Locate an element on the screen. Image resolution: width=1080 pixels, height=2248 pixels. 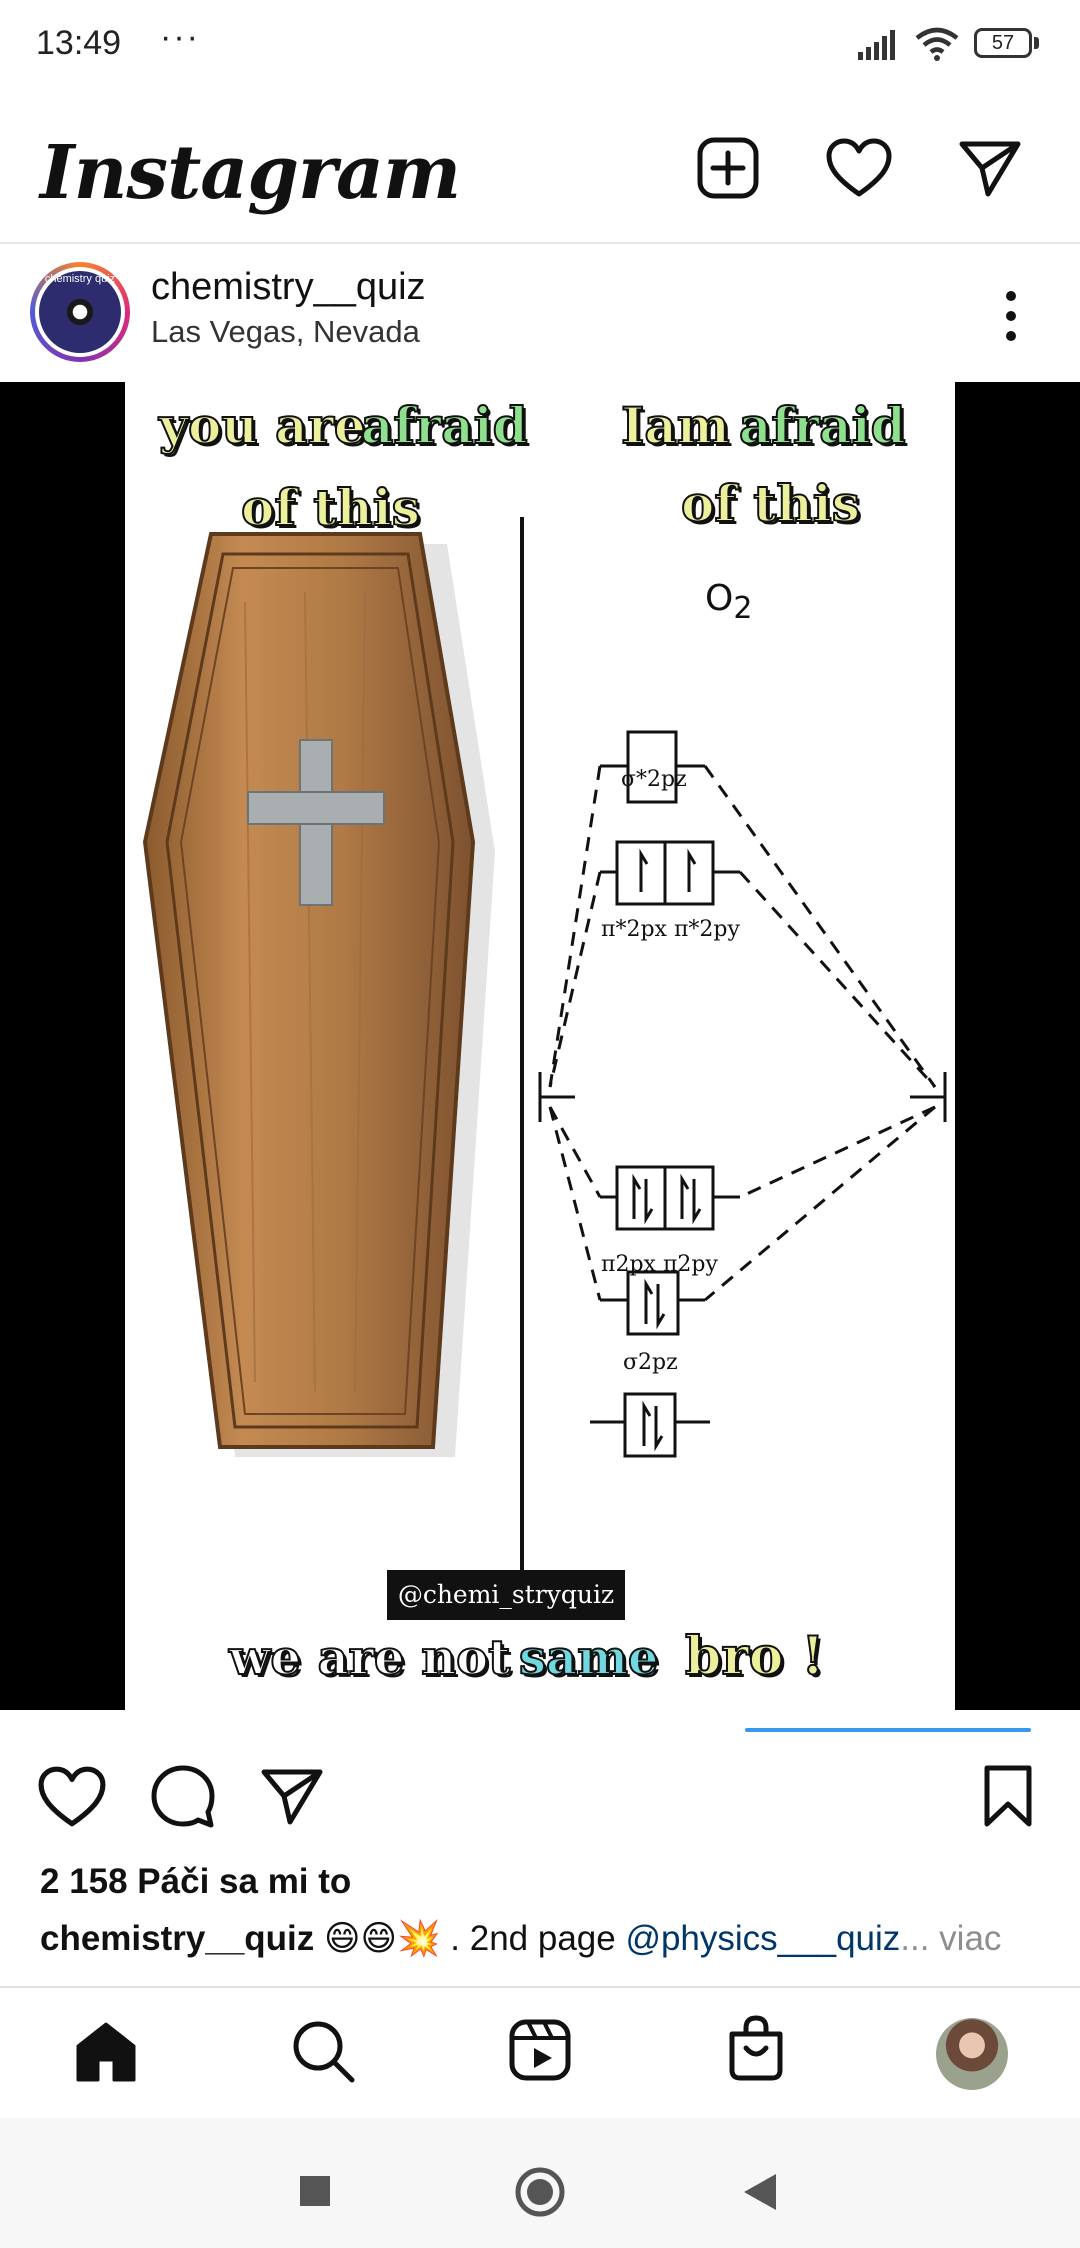
meme-bottom-text-2: same is located at coordinates (588, 1658).